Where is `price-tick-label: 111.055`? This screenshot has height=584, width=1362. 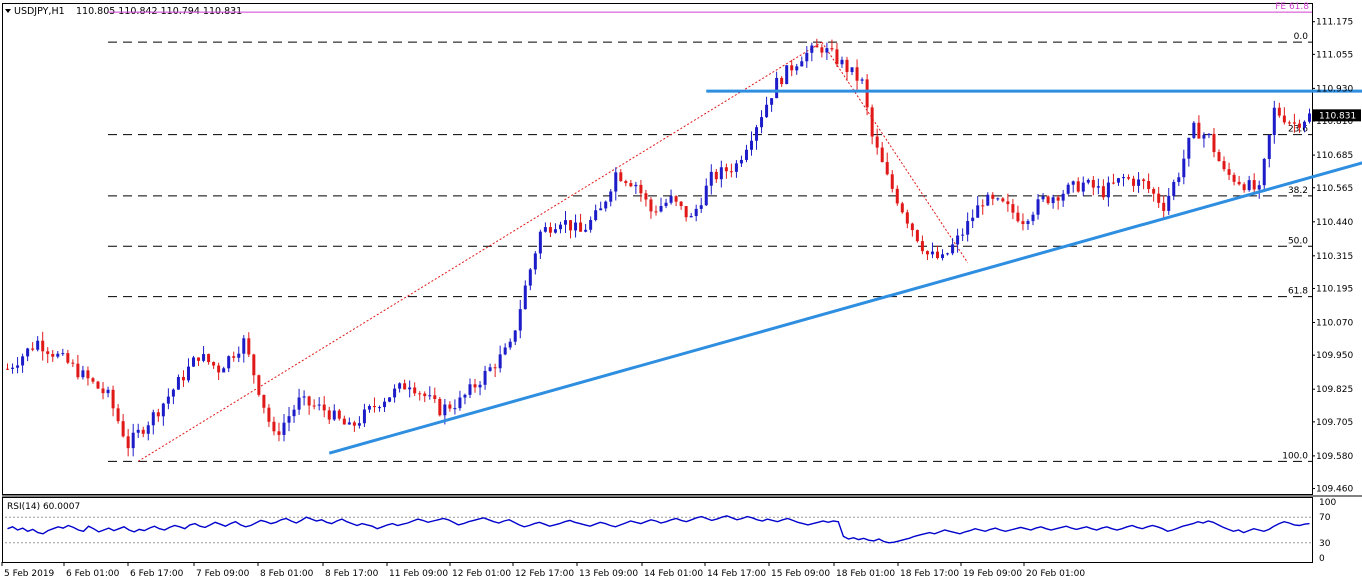
price-tick-label: 111.055 is located at coordinates (1334, 55).